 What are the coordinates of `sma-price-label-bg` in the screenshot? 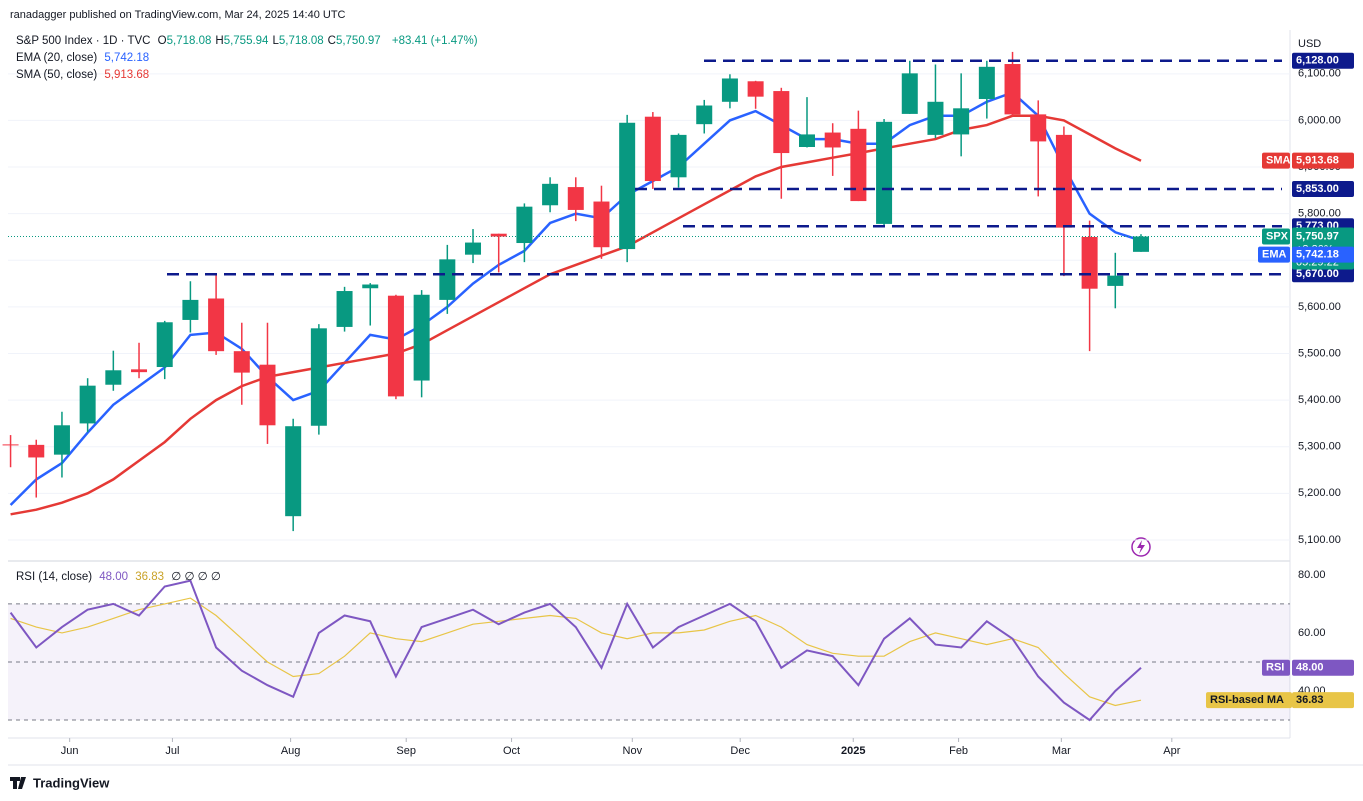 It's located at (1323, 160).